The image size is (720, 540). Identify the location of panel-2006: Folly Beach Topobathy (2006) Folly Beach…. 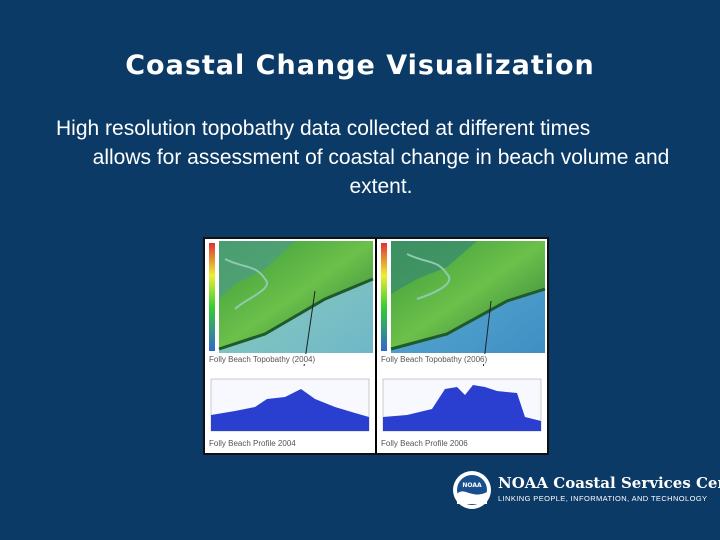
(462, 346).